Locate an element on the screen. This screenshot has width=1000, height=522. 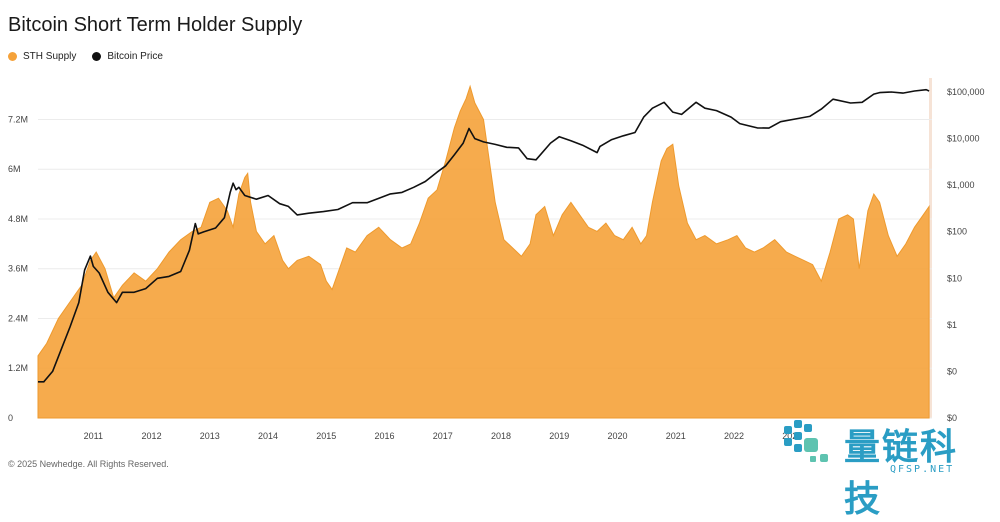
qfsp-logo-icon is located at coordinates (806, 441).